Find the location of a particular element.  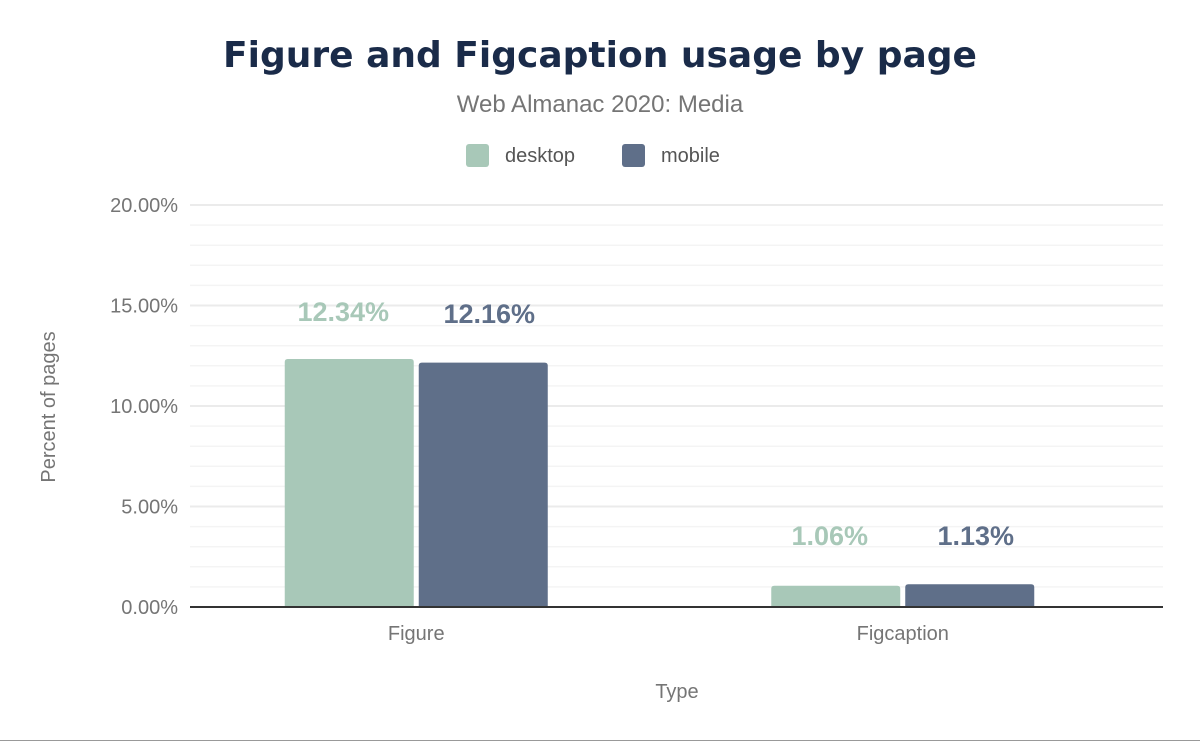

legend-label-desktop: desktop is located at coordinates (540, 156).